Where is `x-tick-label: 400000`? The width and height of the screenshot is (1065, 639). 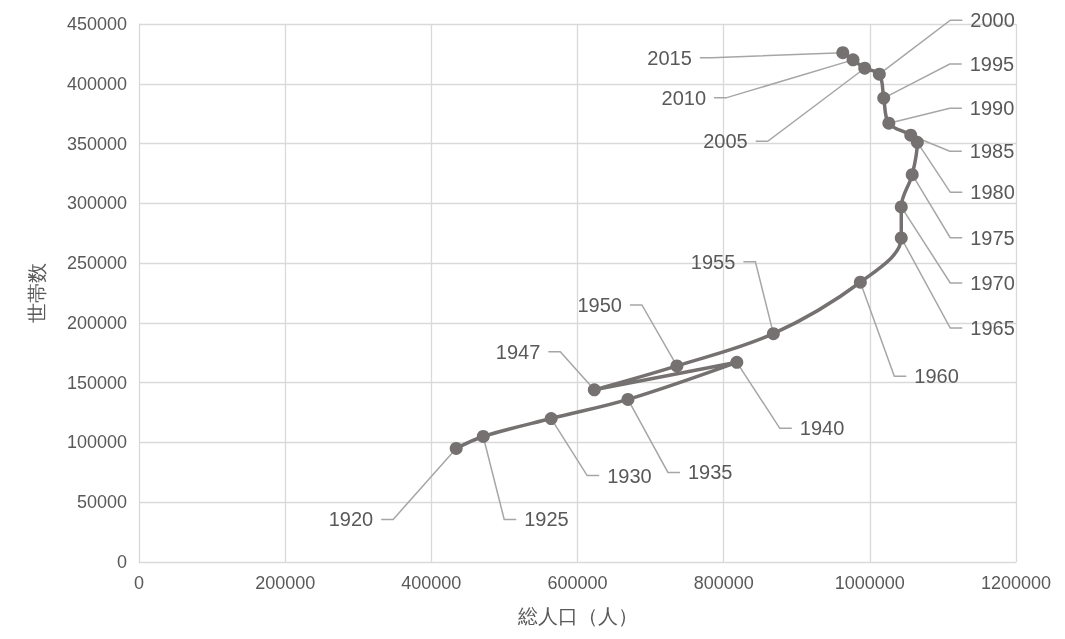 x-tick-label: 400000 is located at coordinates (431, 583).